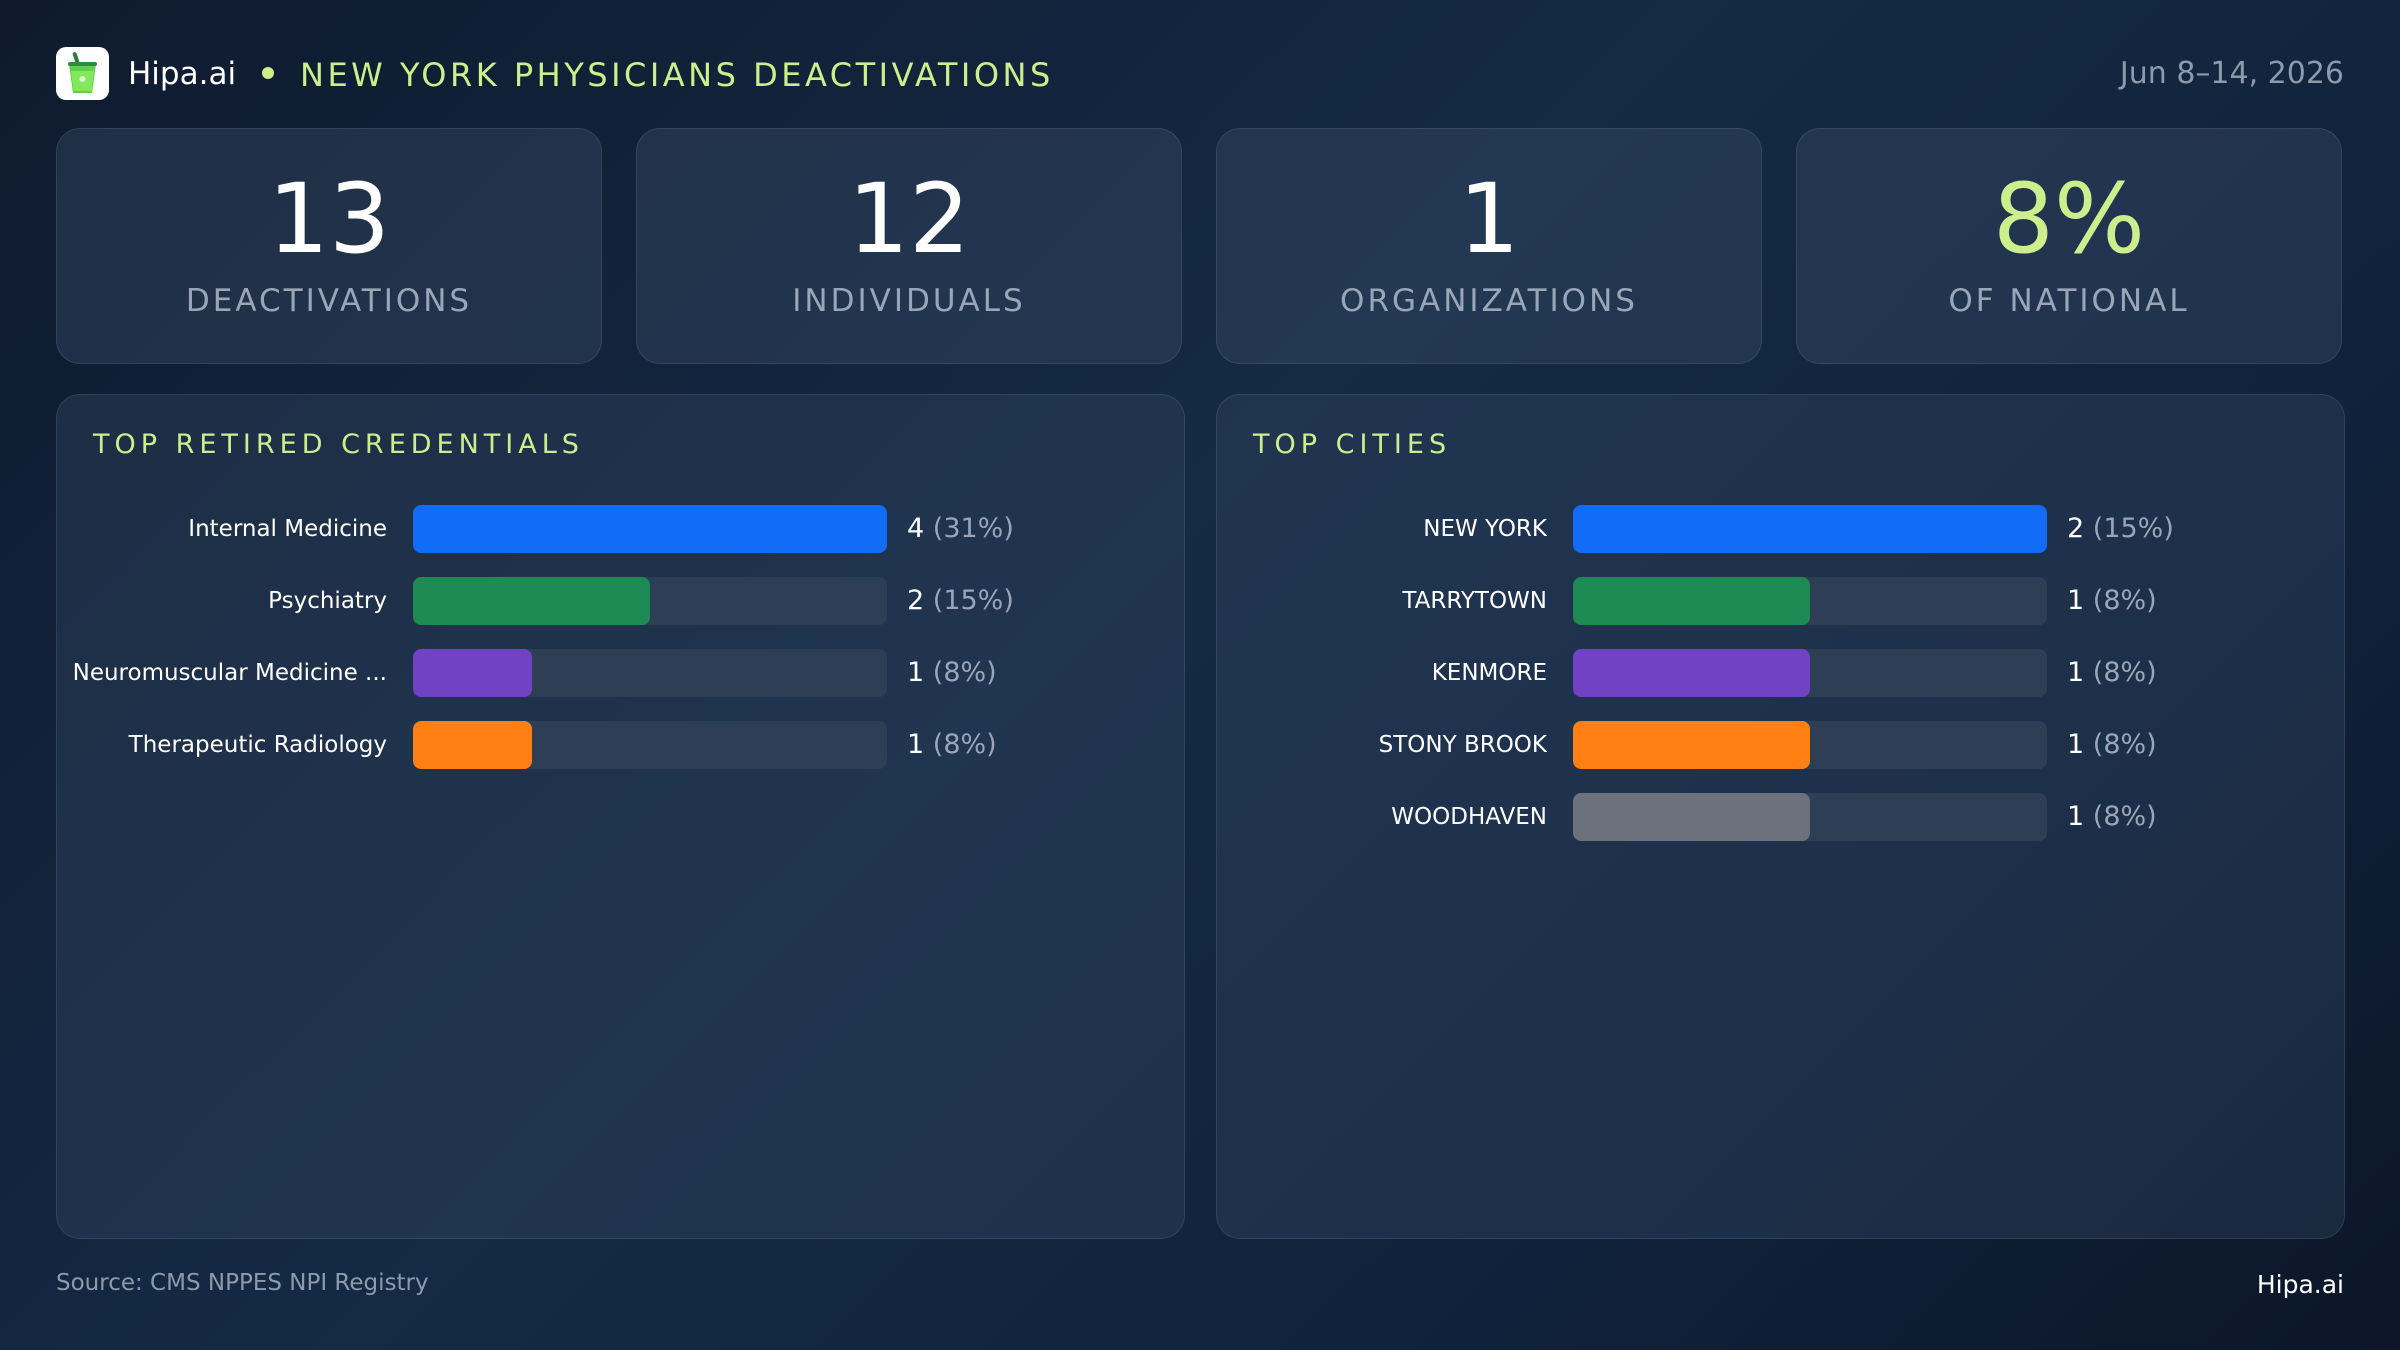 Image resolution: width=2400 pixels, height=1350 pixels. What do you see at coordinates (327, 601) in the screenshot?
I see `bar-category-label: Psychiatry` at bounding box center [327, 601].